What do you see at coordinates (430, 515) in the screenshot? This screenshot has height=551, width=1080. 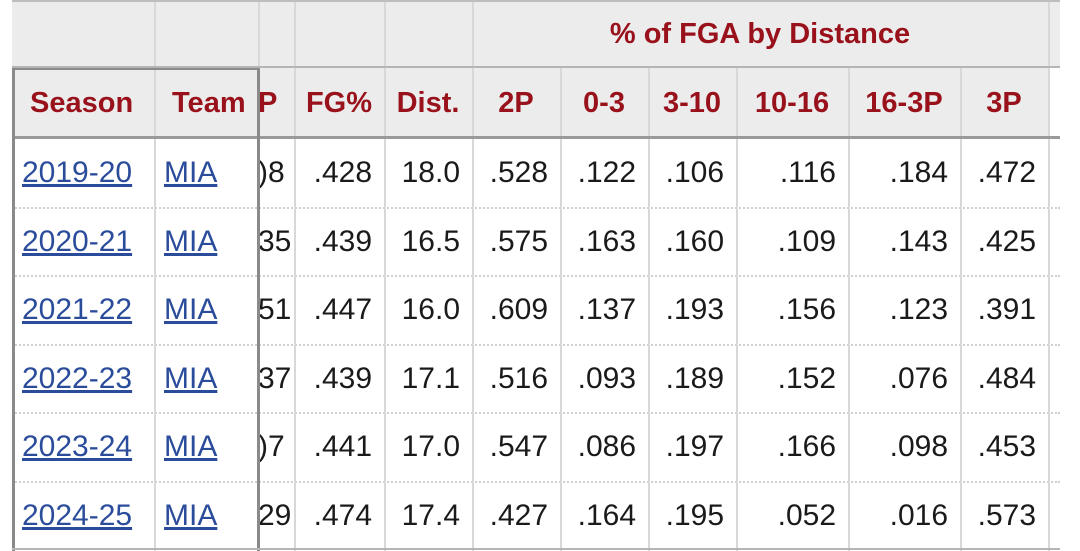 I see `dist-cell: 17.4` at bounding box center [430, 515].